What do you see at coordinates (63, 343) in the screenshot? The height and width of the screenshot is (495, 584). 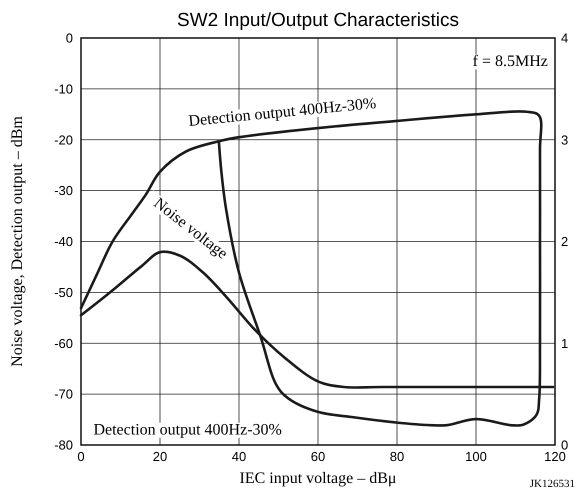 I see `y-tick-label: -60` at bounding box center [63, 343].